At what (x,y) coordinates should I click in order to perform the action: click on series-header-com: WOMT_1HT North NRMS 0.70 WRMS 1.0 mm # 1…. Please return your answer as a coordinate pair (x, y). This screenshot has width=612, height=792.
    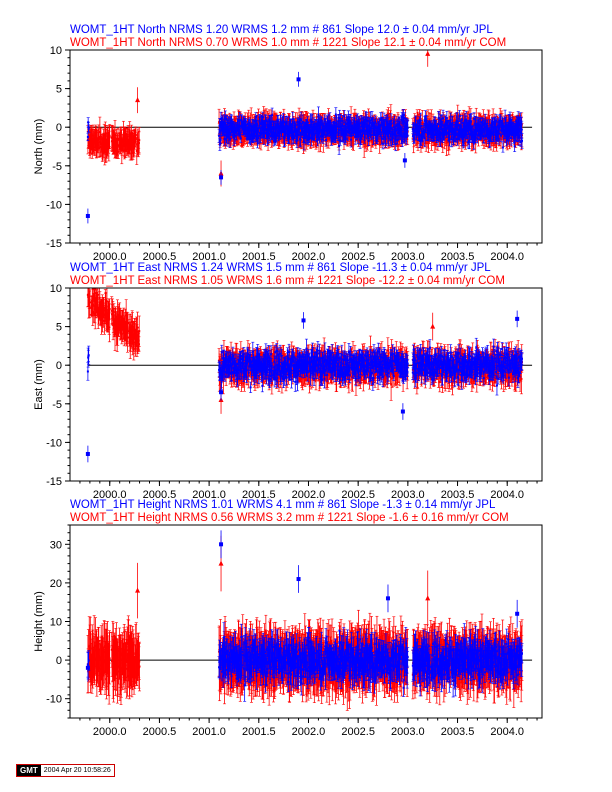
    Looking at the image, I should click on (288, 43).